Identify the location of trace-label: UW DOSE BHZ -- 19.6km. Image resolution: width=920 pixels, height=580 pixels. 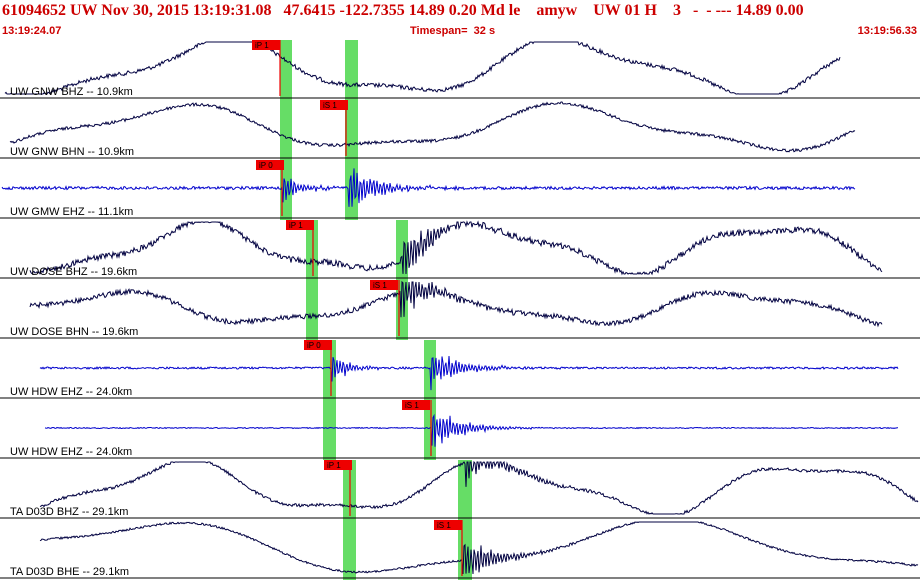
(73, 272).